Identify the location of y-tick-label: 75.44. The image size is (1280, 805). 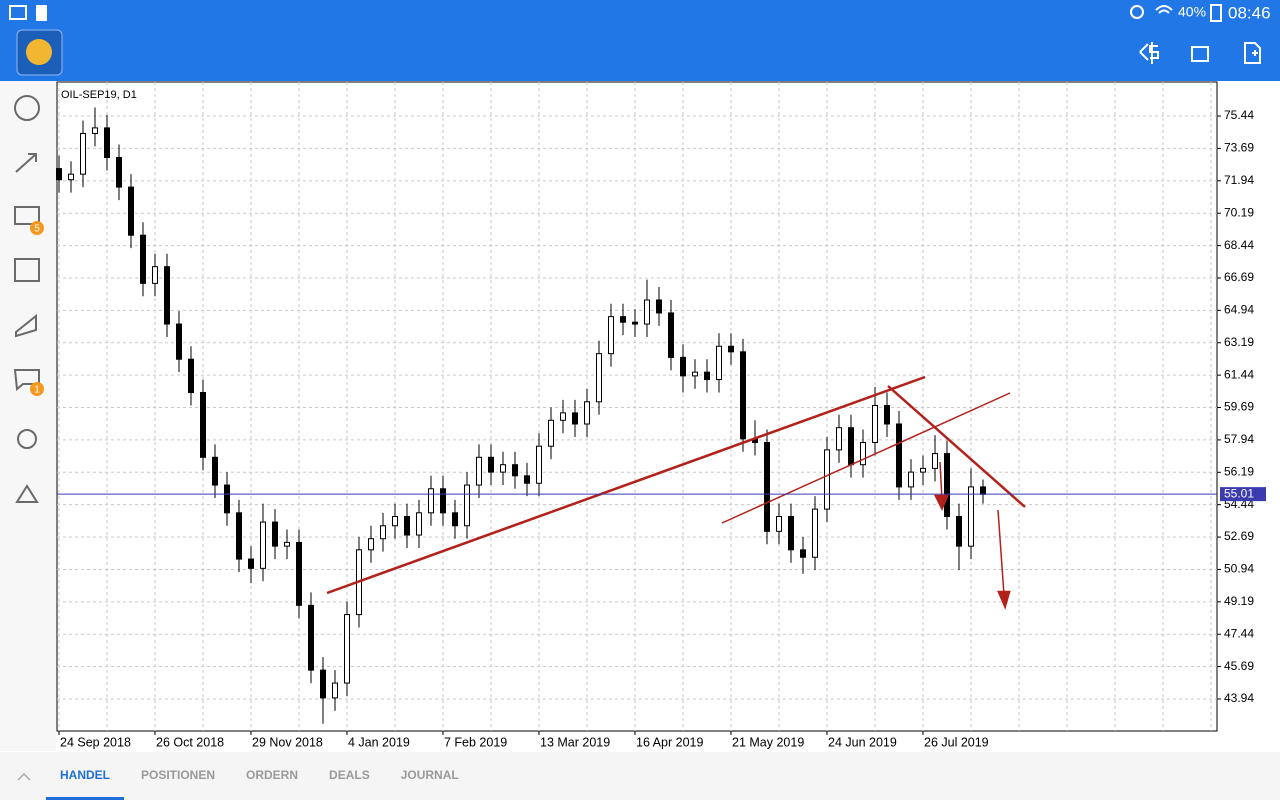
(1239, 115).